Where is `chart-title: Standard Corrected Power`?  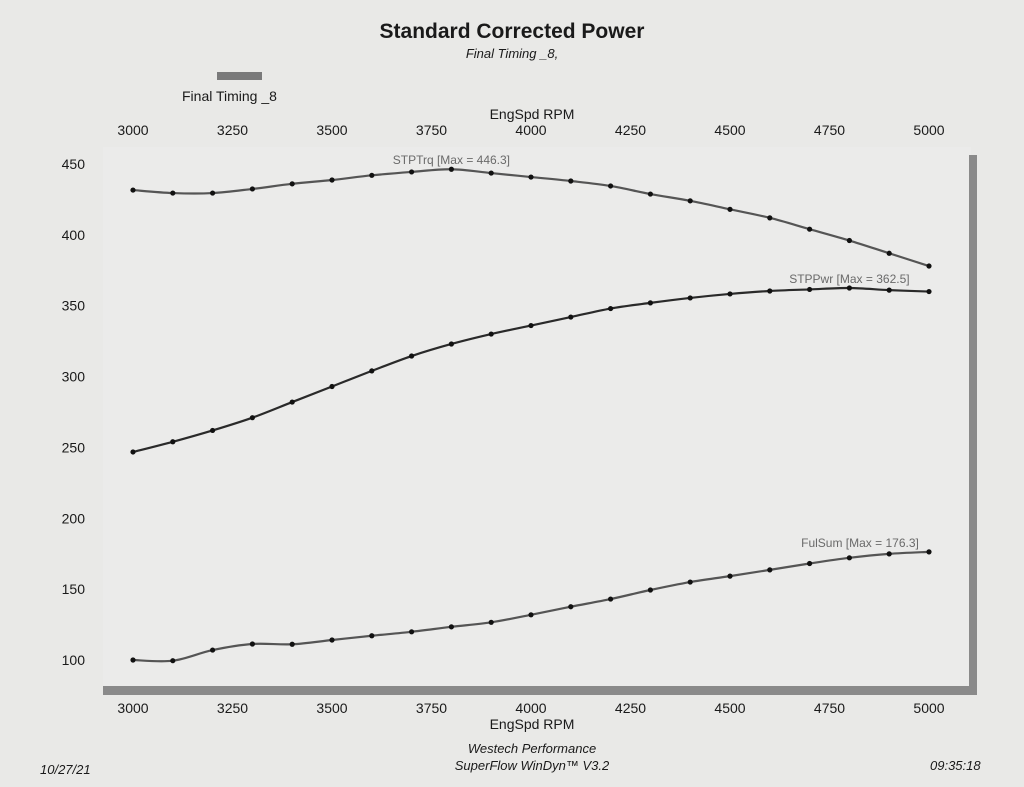
chart-title: Standard Corrected Power is located at coordinates (512, 31).